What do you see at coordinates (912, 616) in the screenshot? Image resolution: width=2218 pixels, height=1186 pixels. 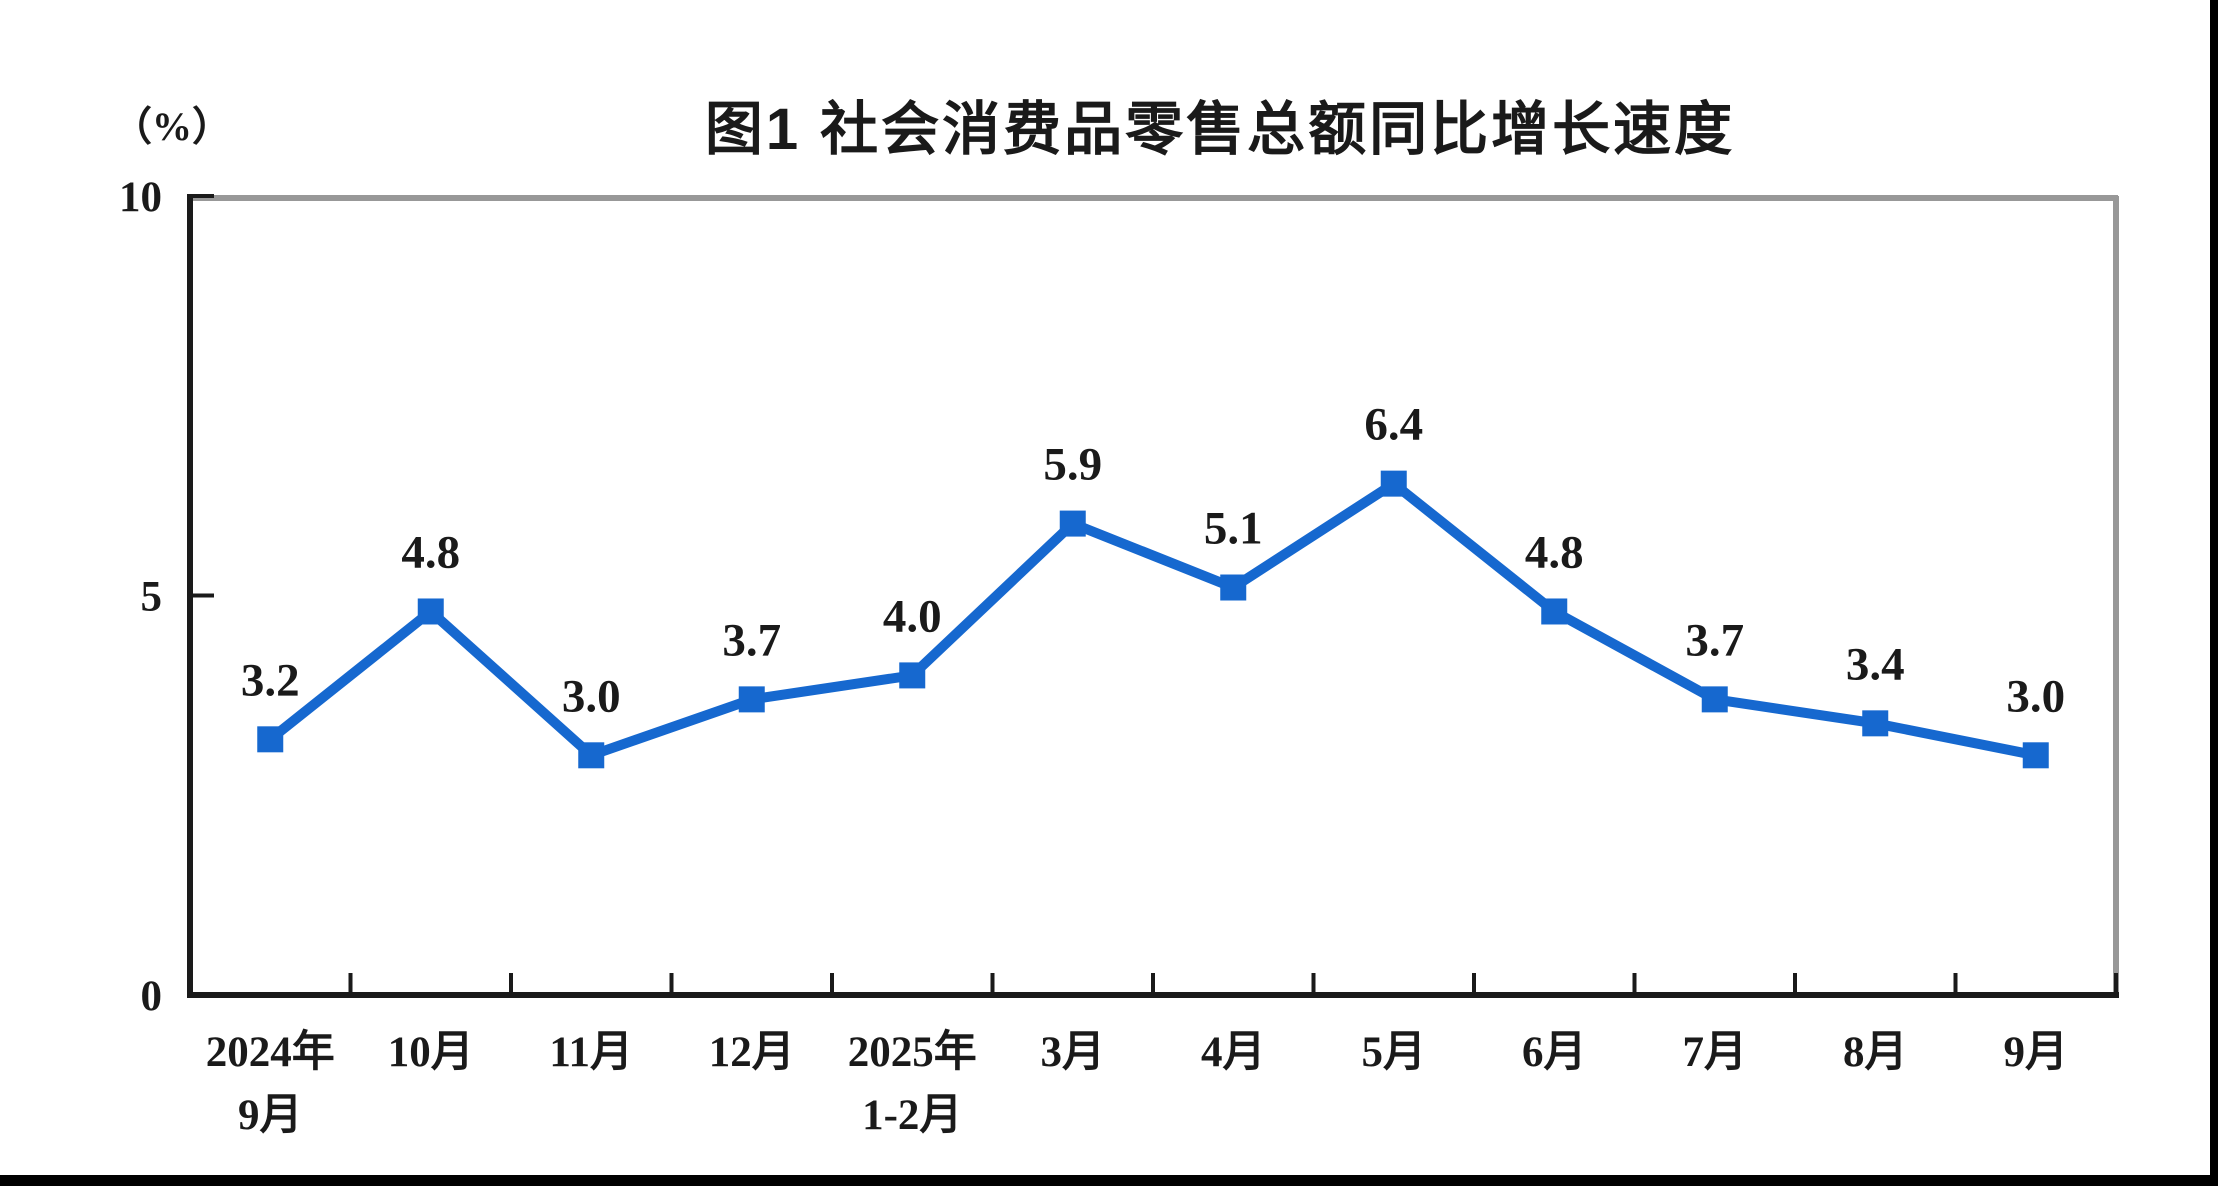 I see `data-point-label: 4.0` at bounding box center [912, 616].